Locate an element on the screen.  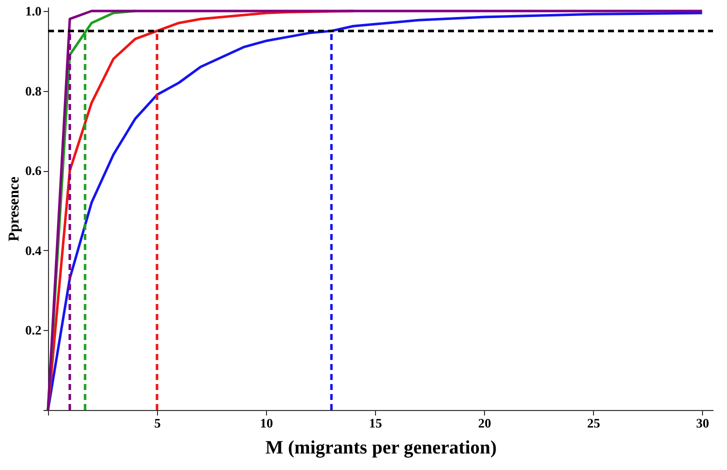
x-tick-label: 15 is located at coordinates (376, 423).